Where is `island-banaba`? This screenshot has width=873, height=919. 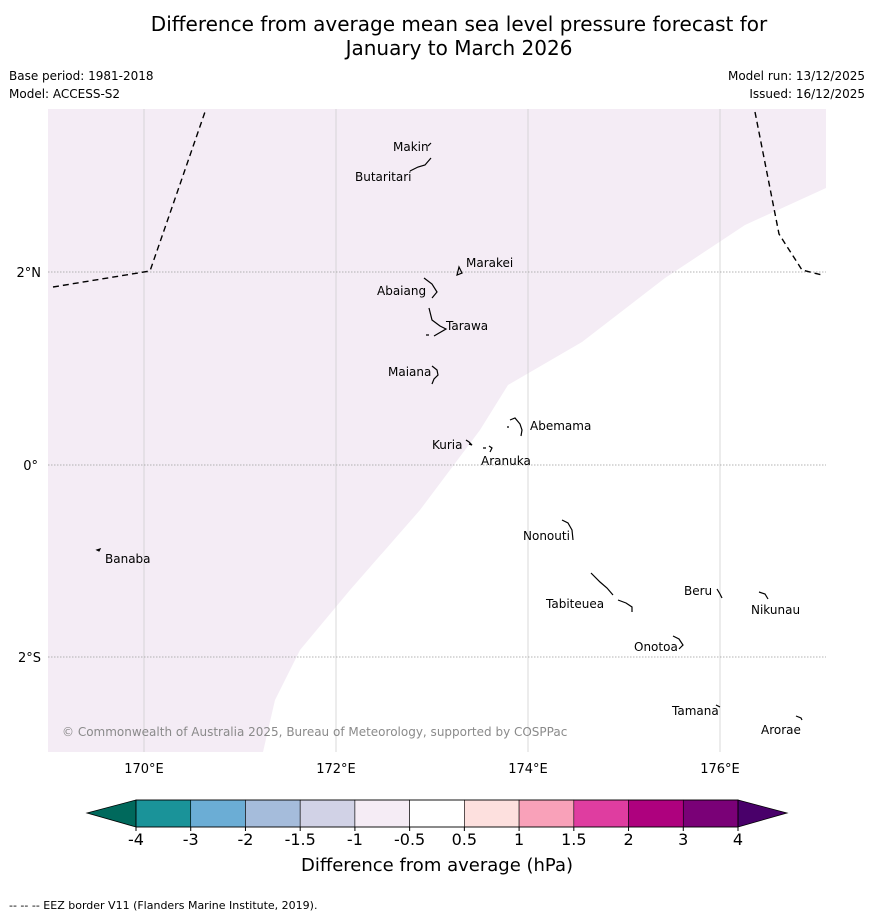
island-banaba is located at coordinates (98, 549).